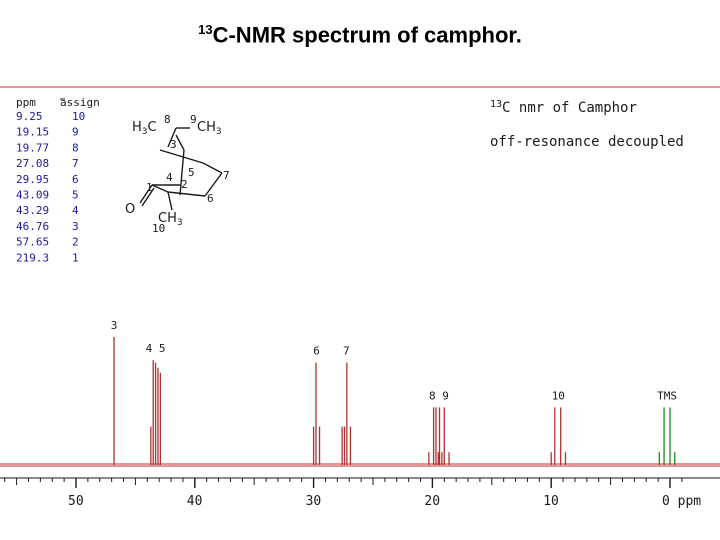 Image resolution: width=720 pixels, height=540 pixels. Describe the element at coordinates (145, 132) in the screenshot. I see `label-h3c-sub: 3` at that location.